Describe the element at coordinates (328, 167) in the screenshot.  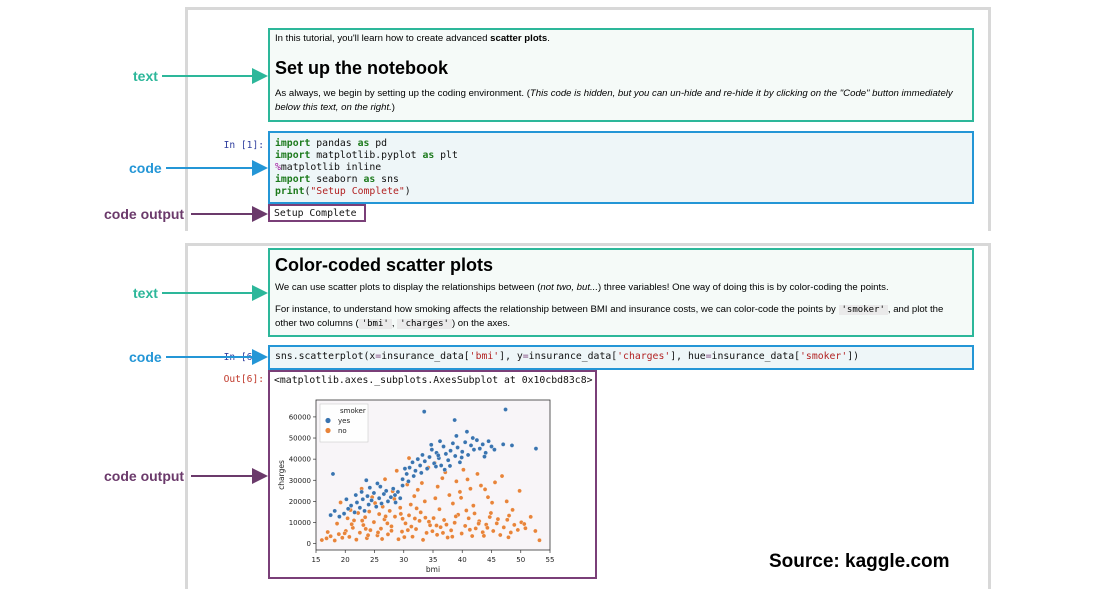
I see `code-line: %matplotlib inline` at that location.